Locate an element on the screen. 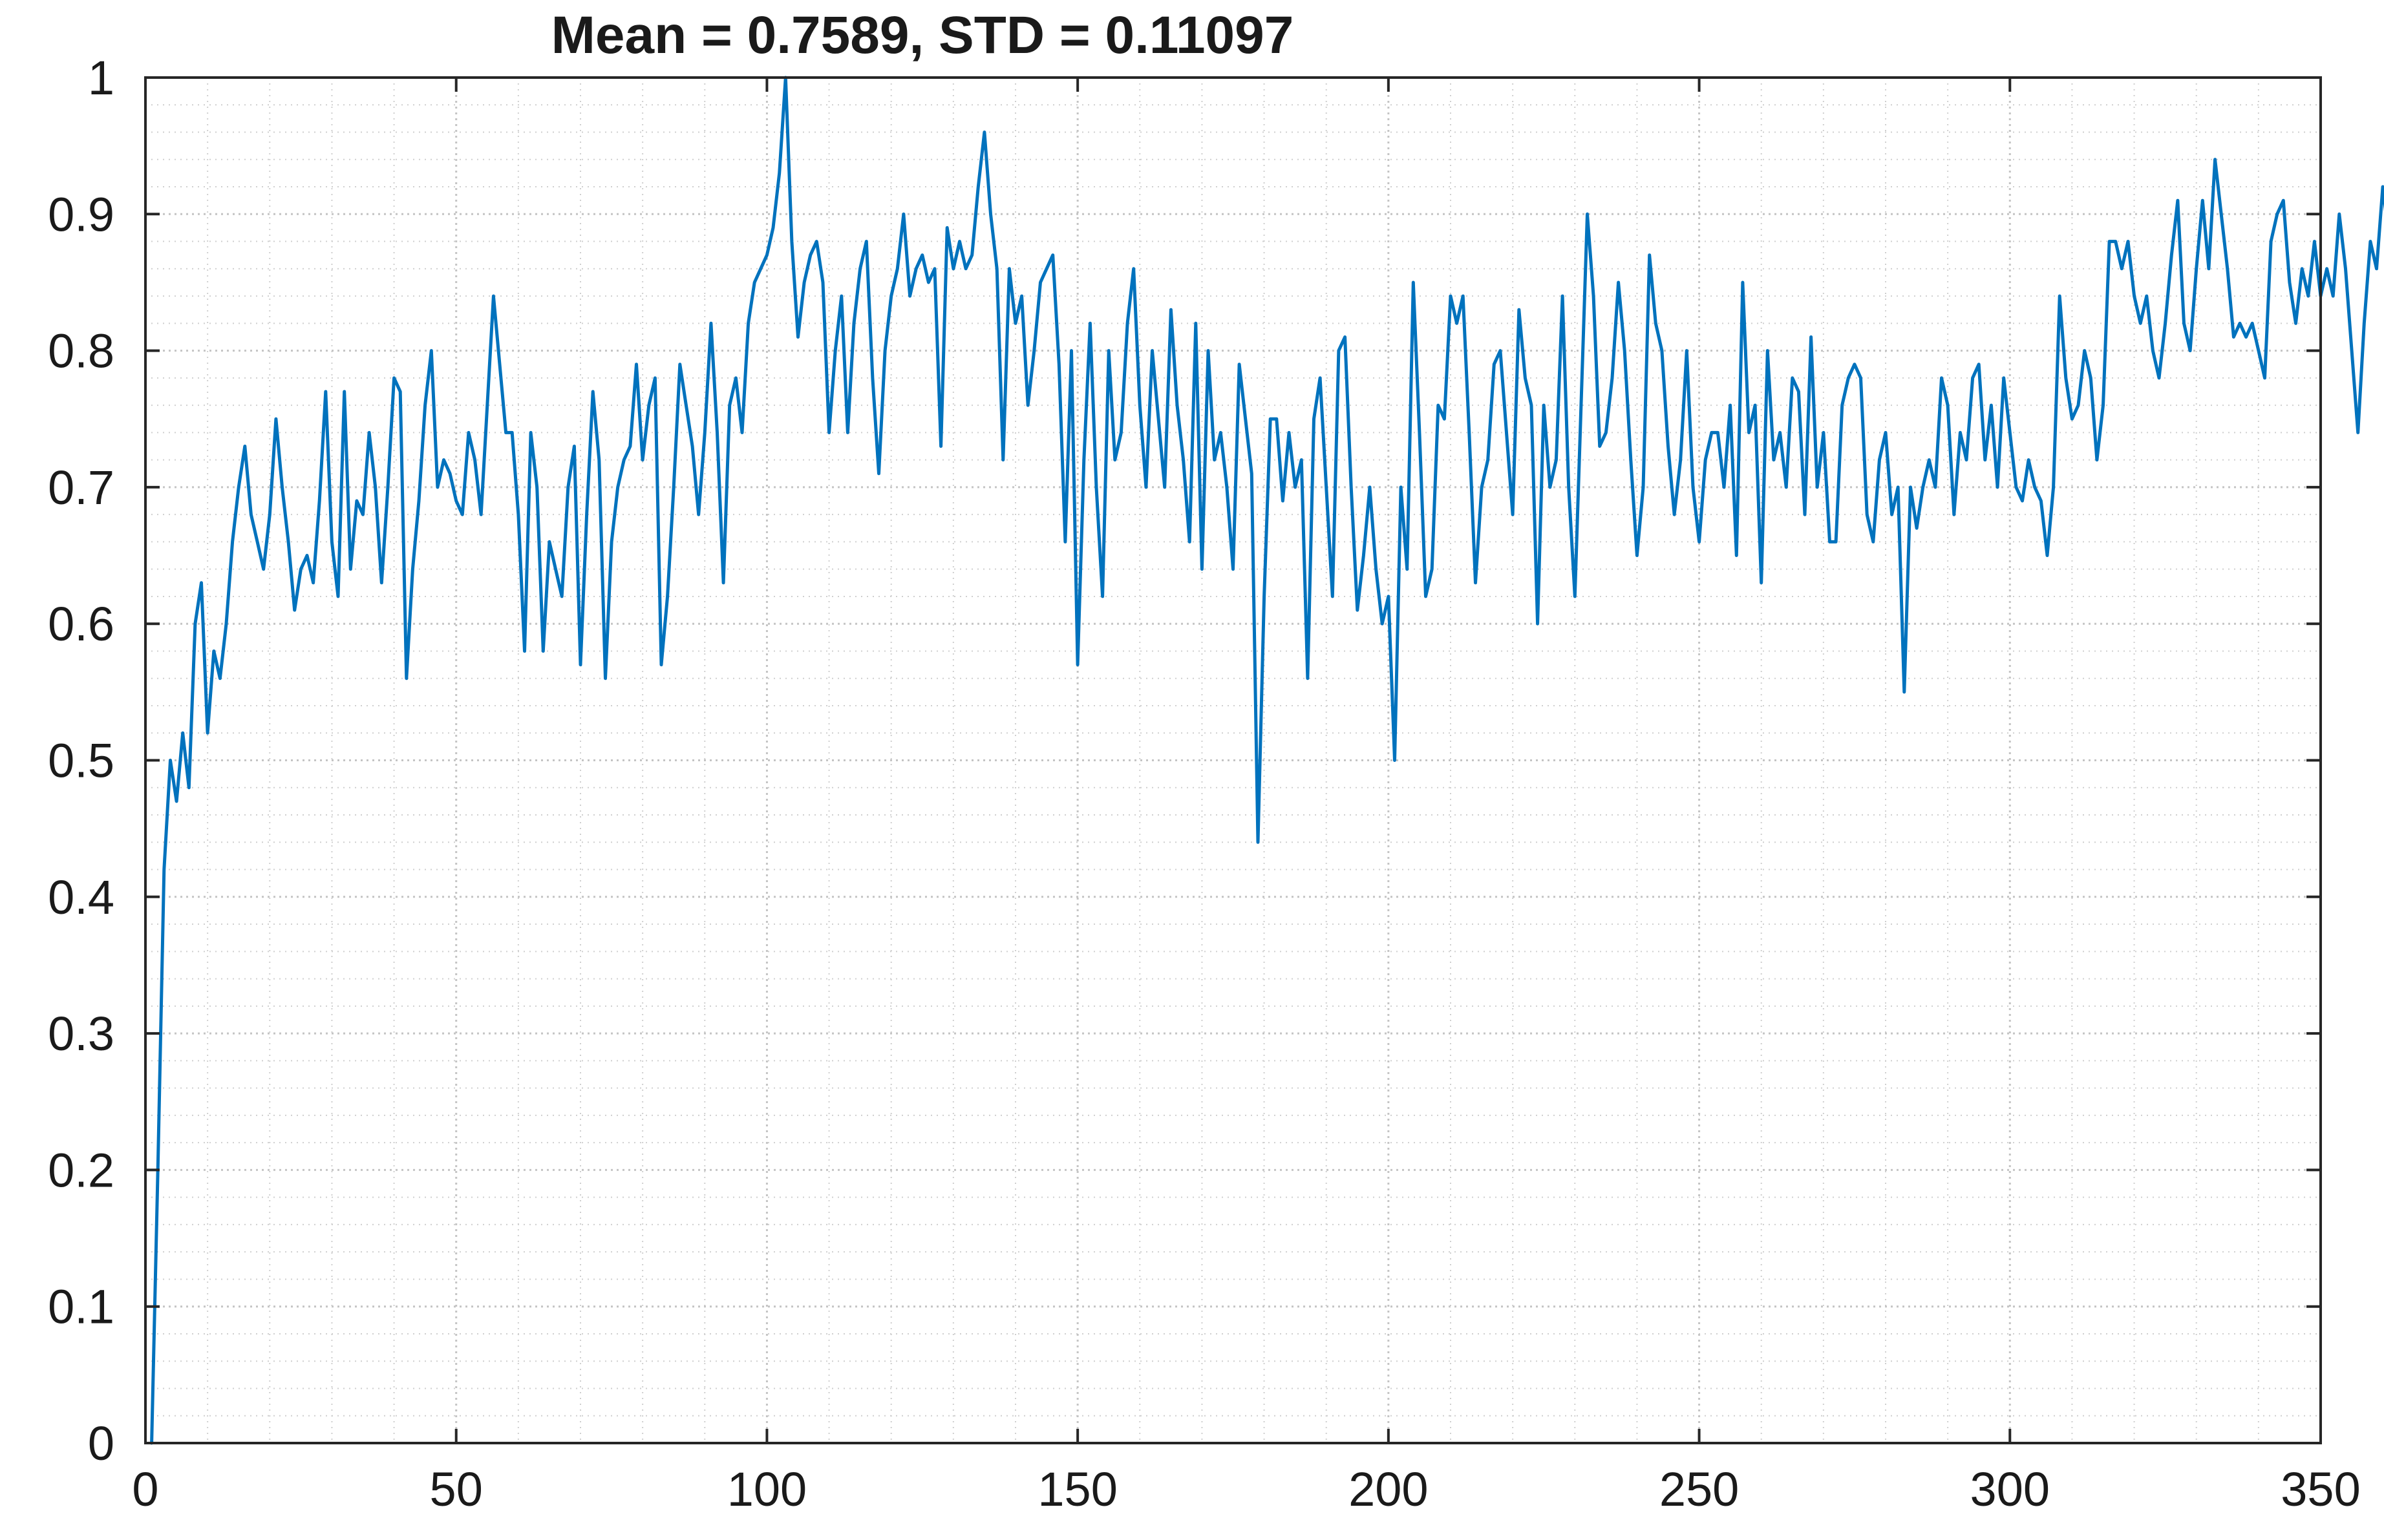 The width and height of the screenshot is (2384, 1540). y-tick-labels: 0 0.1 0.2 0.3 0.4 0.5 0.6 0.7 0.8 0.9 1 is located at coordinates (81, 760).